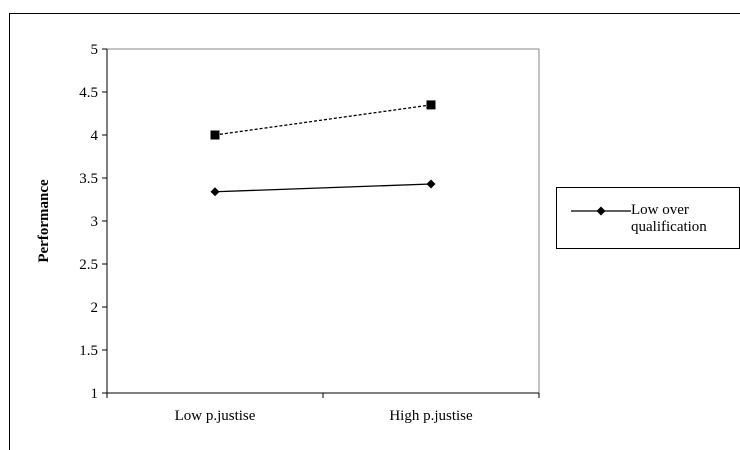 This screenshot has width=740, height=450. I want to click on y-tick-label: 4.5, so click(88, 93).